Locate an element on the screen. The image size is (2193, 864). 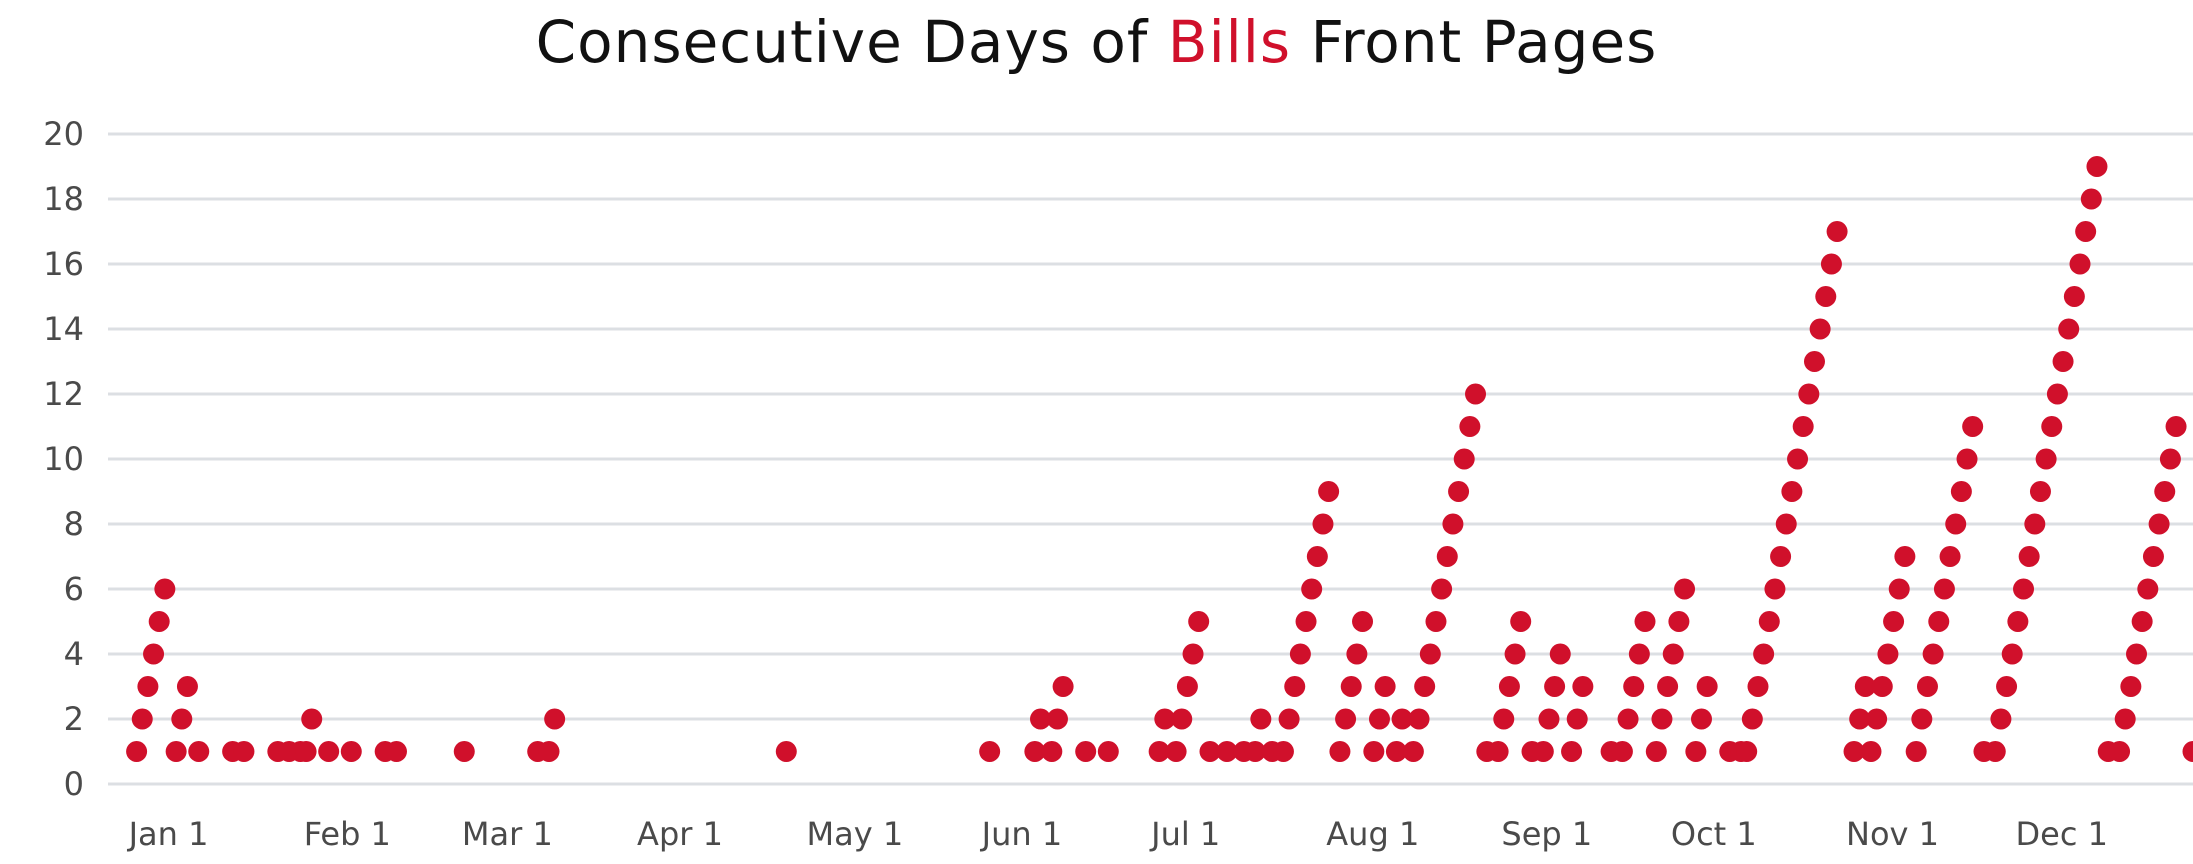
chart-title-accent: Bills is located at coordinates (1229, 42).